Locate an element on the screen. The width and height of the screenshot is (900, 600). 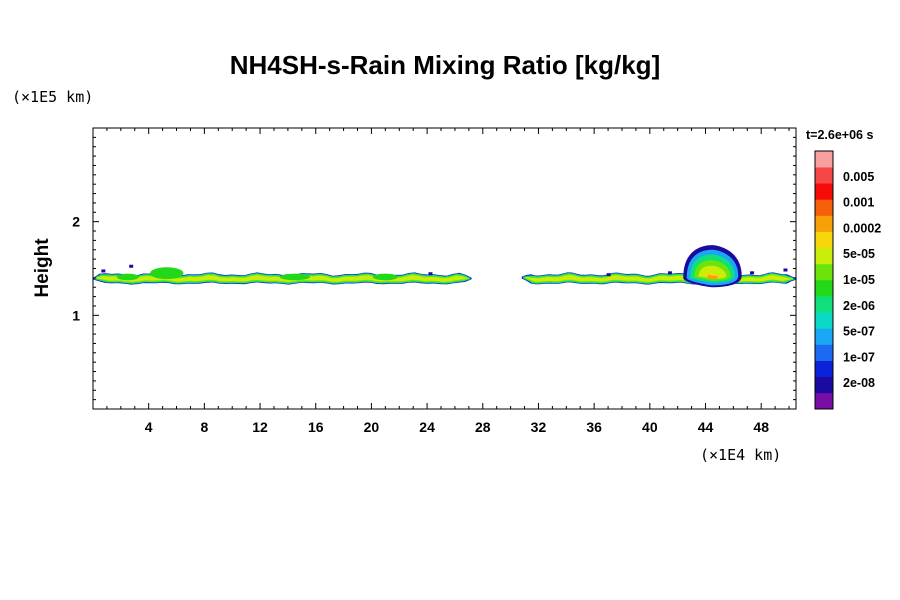
x-tick-label: 20 is located at coordinates (372, 427).